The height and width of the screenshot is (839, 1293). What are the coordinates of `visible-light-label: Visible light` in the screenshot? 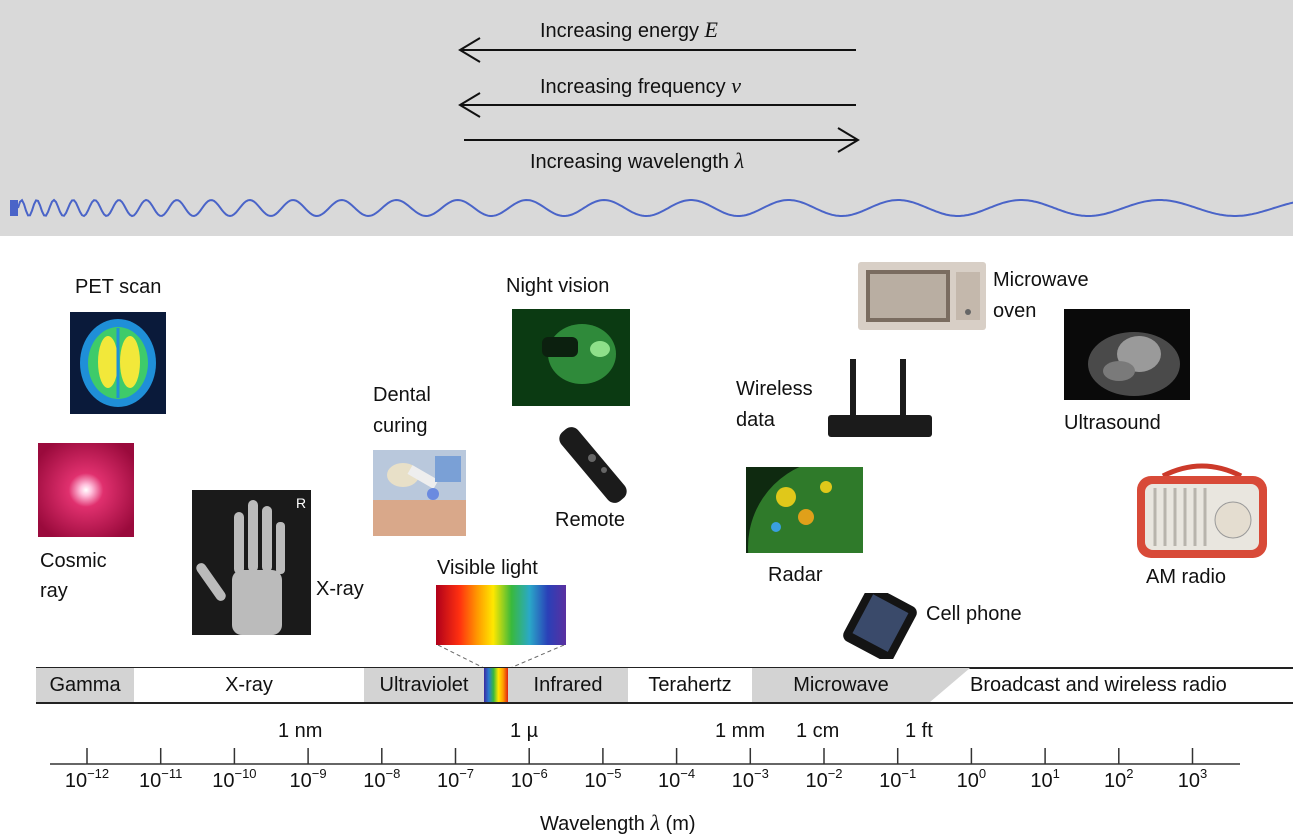 It's located at (487, 568).